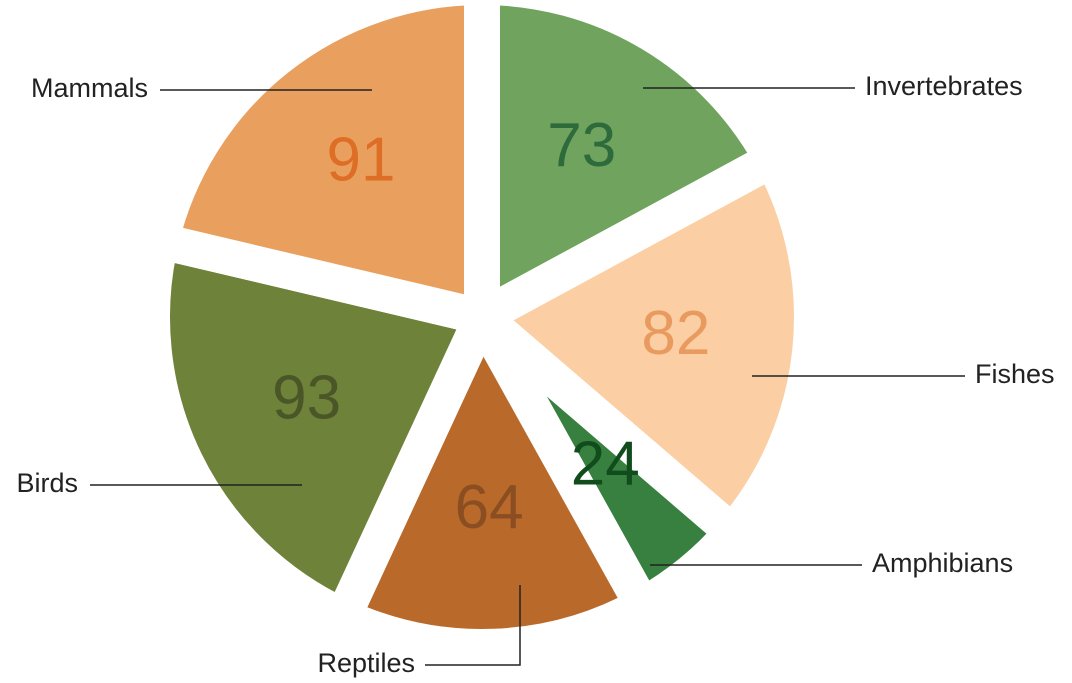  Describe the element at coordinates (605, 463) in the screenshot. I see `value-label: 24` at that location.